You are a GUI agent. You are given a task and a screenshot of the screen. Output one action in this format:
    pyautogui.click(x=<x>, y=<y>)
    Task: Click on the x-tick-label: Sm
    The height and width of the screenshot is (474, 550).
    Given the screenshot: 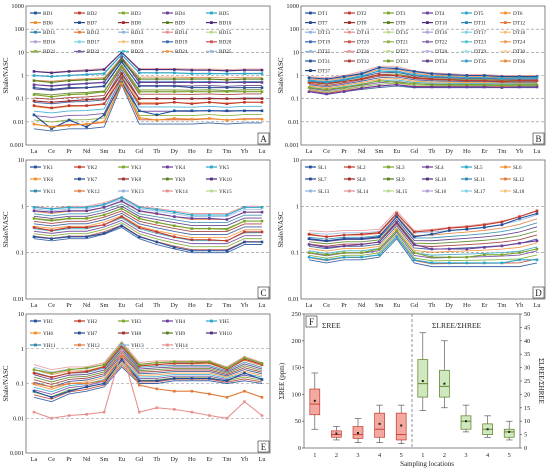 What is the action you would take?
    pyautogui.click(x=104, y=305)
    